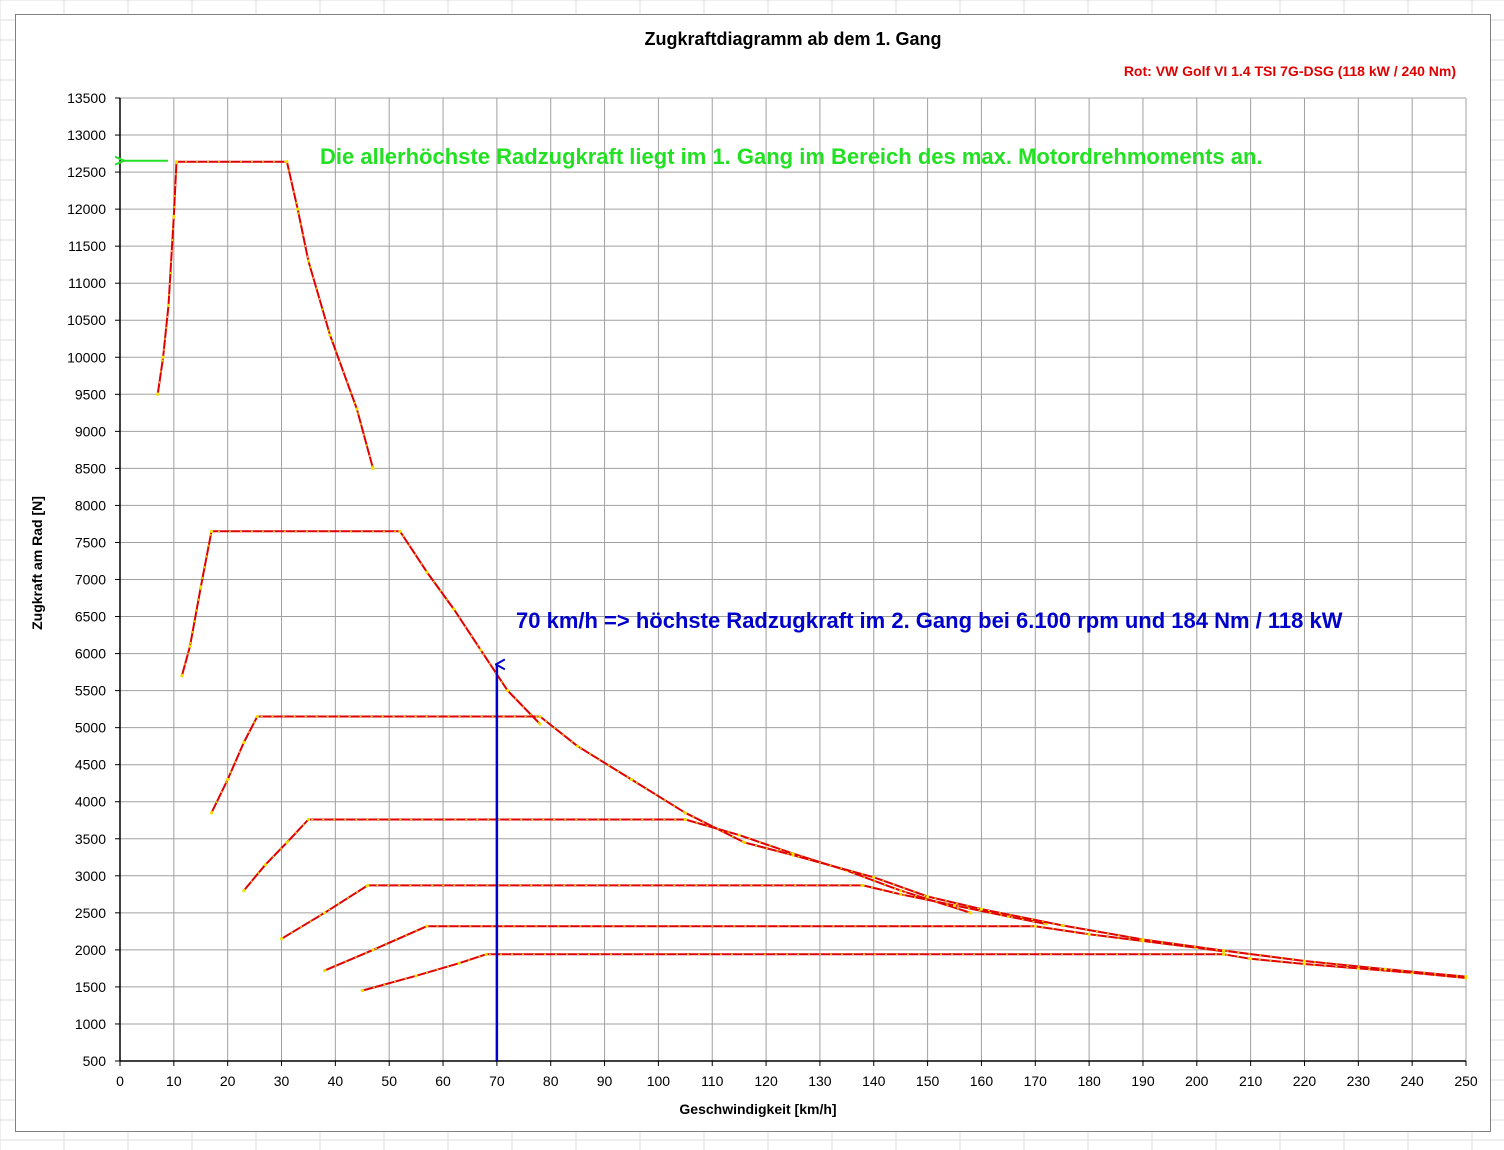 This screenshot has height=1150, width=1504. Describe the element at coordinates (443, 1081) in the screenshot. I see `x-tick-label: 60` at that location.